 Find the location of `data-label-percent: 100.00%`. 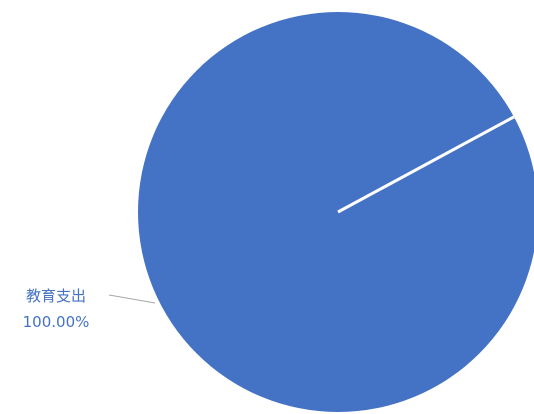

data-label-percent: 100.00% is located at coordinates (56, 322).